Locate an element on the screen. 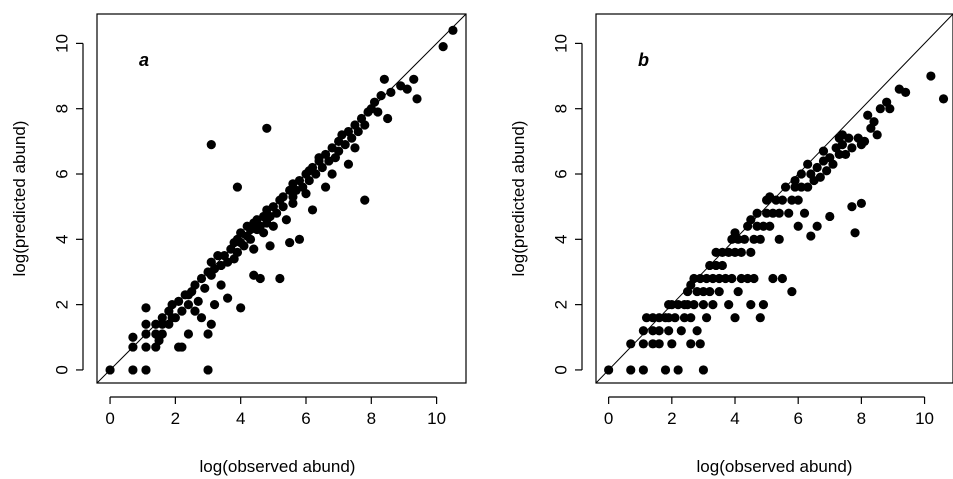 This screenshot has width=953, height=479. x-axis-title: log(observed abund) is located at coordinates (278, 466).